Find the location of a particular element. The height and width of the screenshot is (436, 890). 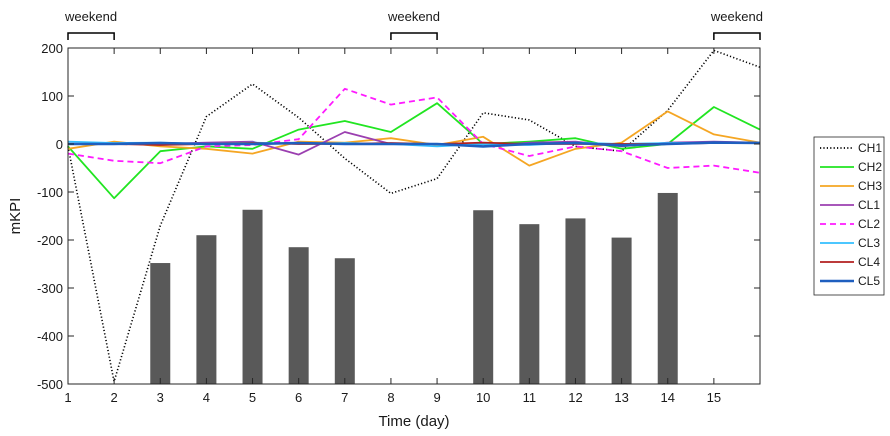

x-tick-label: 5 is located at coordinates (252, 397).